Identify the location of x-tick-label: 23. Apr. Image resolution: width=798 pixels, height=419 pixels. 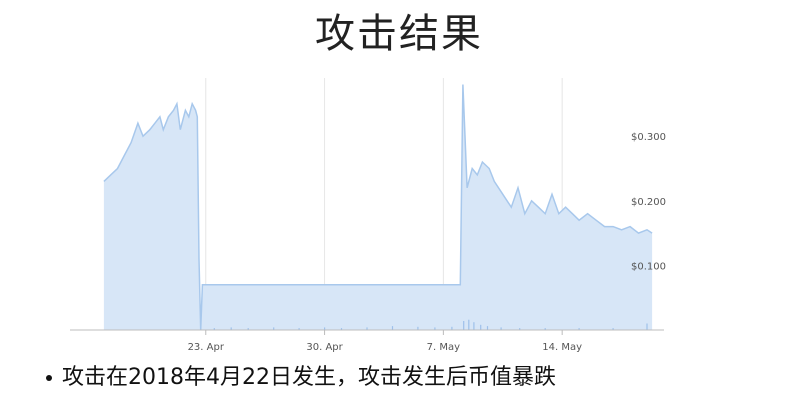
(206, 347).